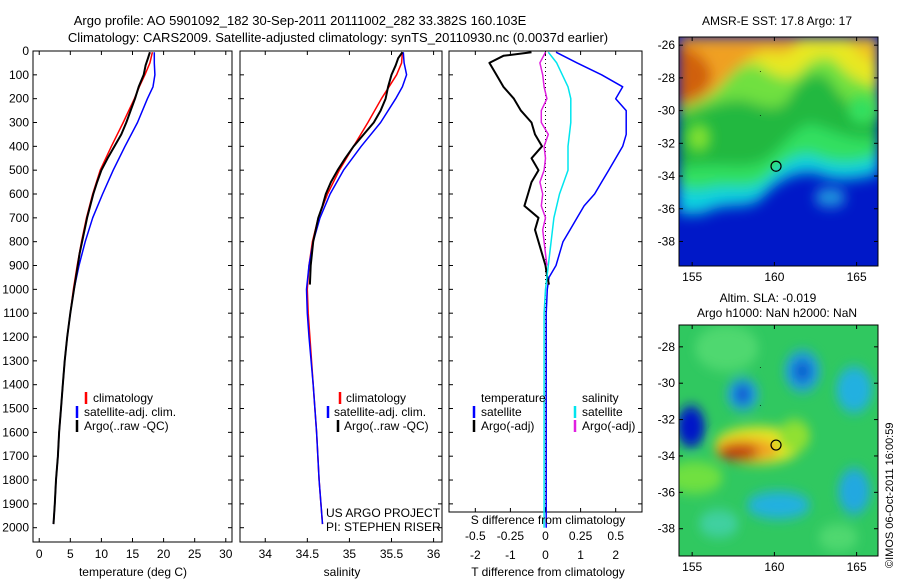  Describe the element at coordinates (667, 45) in the screenshot. I see `map-y-tick-label: -26` at that location.